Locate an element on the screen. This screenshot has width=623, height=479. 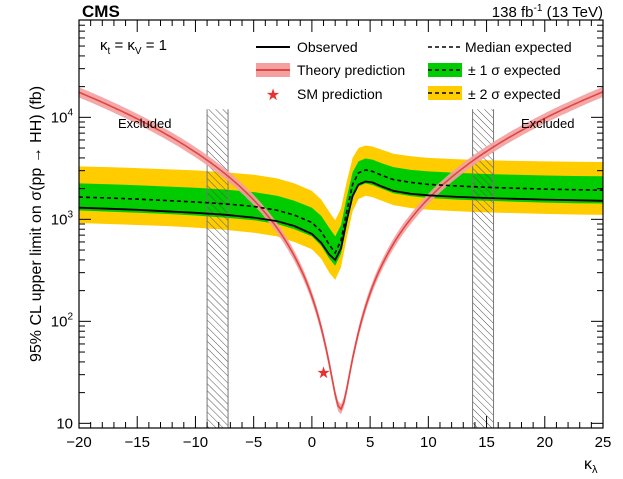
coupling-eq: = is located at coordinates (118, 45).